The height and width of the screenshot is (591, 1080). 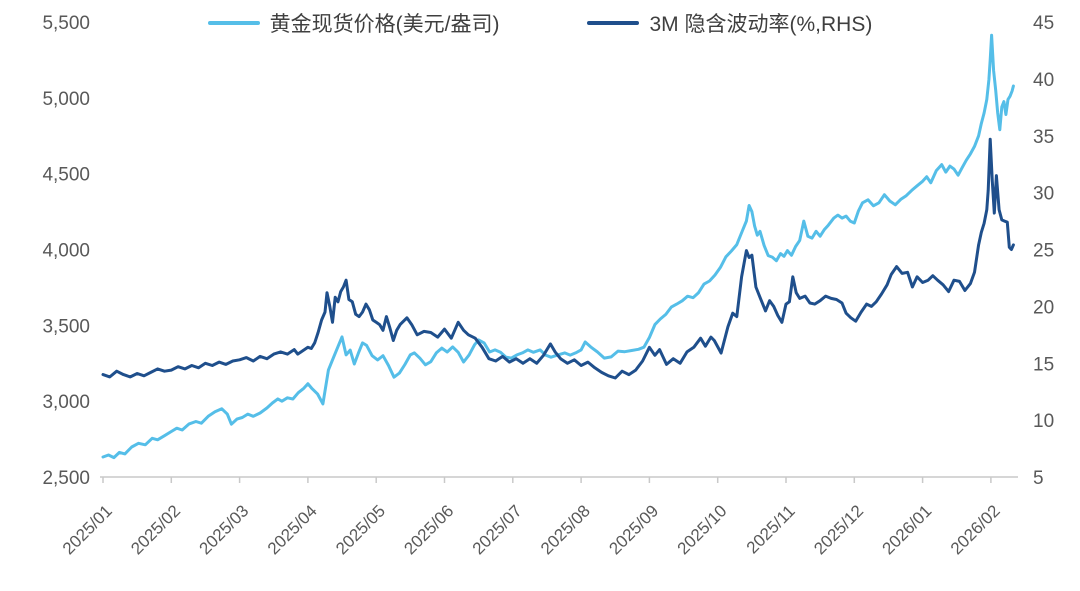 I want to click on x-axis-label: 2026/01, so click(x=907, y=529).